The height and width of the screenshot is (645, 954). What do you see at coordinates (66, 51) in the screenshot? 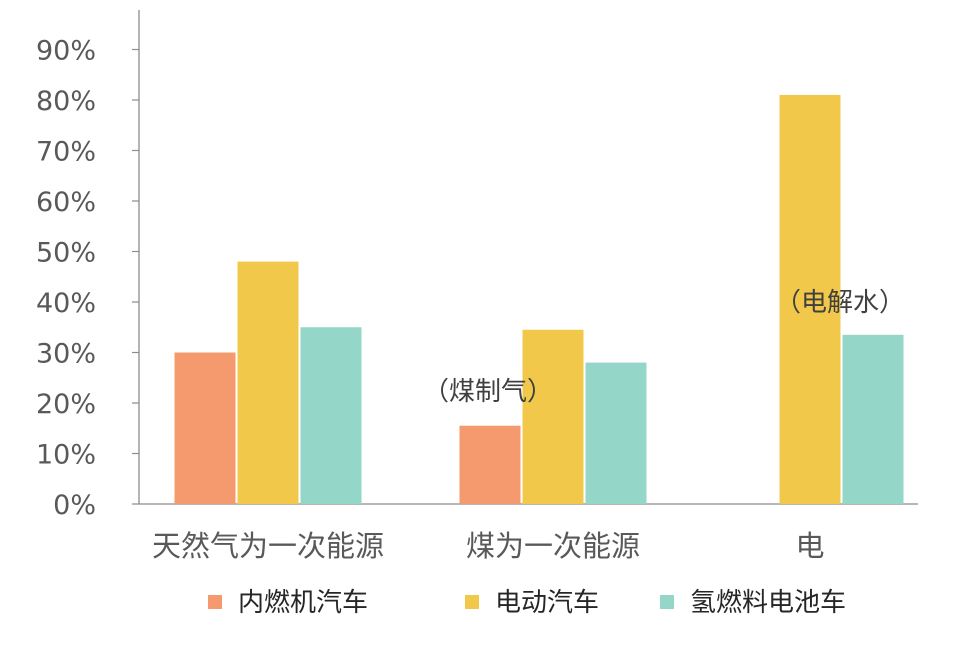
I see `y-tick-label: 90%` at bounding box center [66, 51].